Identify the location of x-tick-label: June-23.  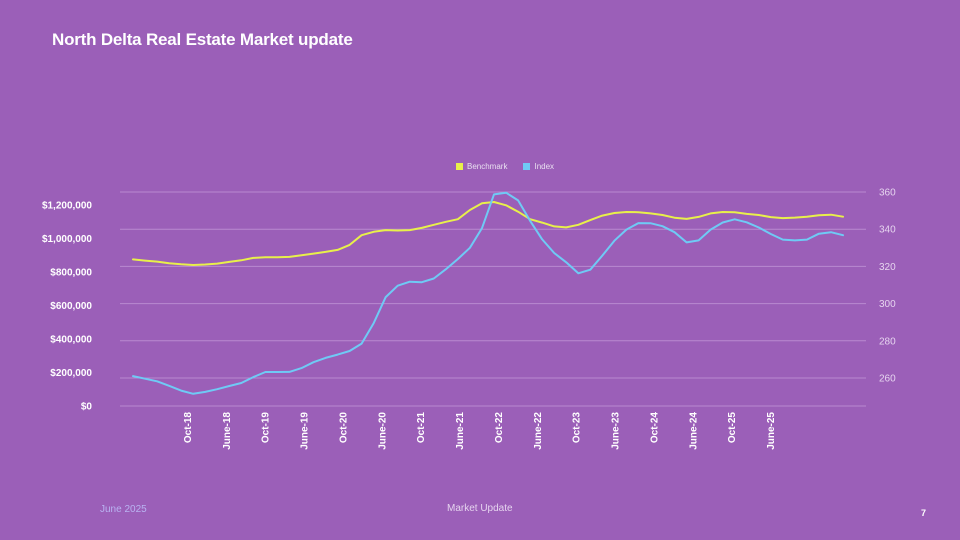
(616, 431).